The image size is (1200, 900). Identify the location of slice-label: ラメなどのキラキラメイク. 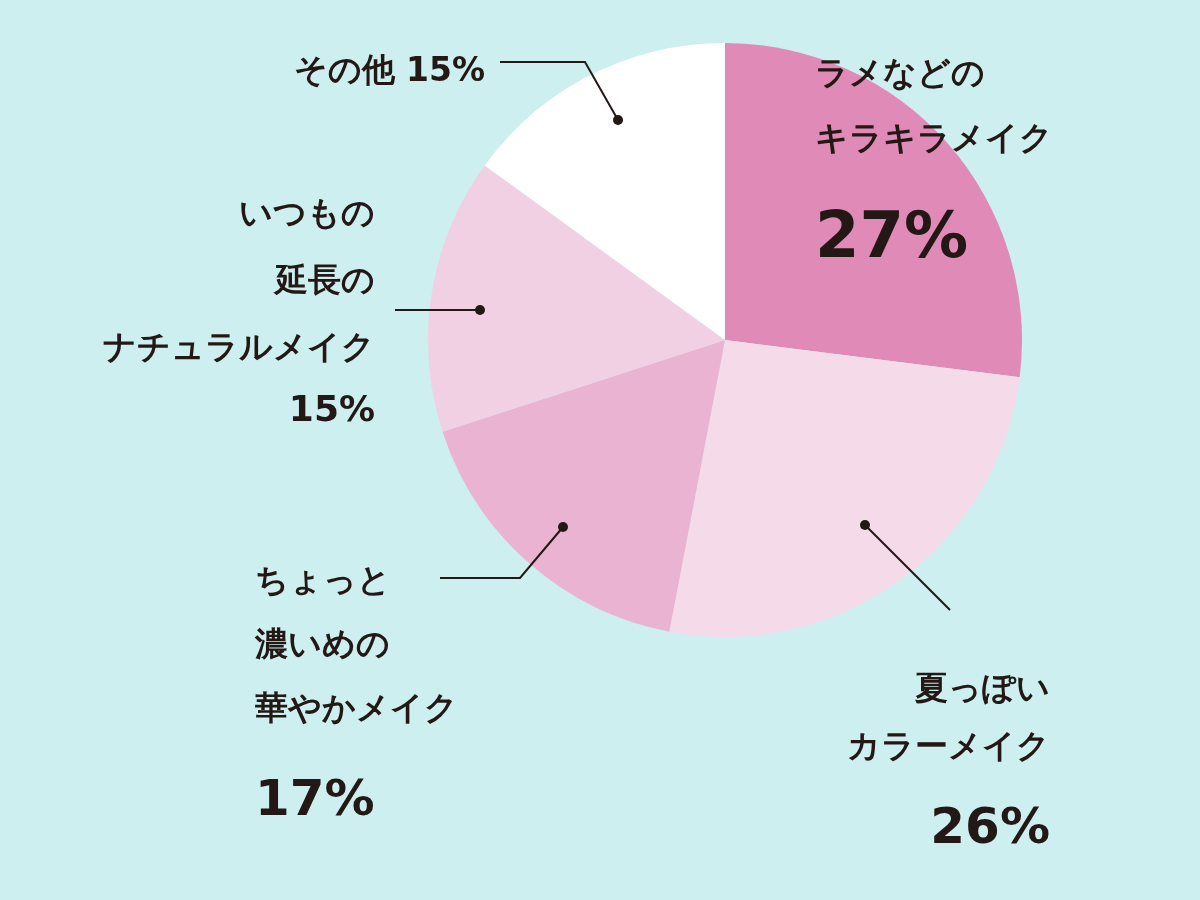
(934, 104).